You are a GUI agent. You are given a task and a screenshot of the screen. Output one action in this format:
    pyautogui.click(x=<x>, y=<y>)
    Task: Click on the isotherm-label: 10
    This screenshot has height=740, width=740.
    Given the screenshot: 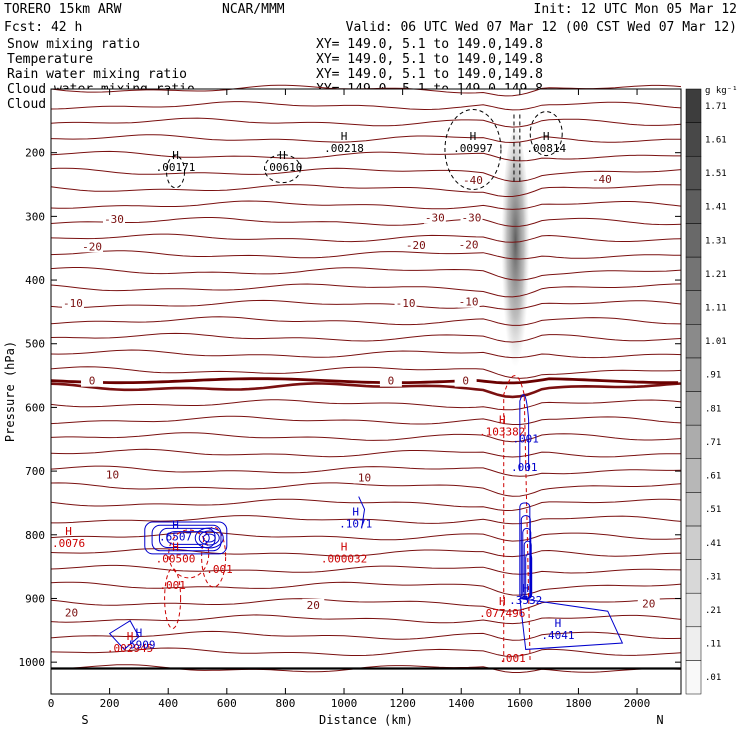 What is the action you would take?
    pyautogui.click(x=364, y=477)
    